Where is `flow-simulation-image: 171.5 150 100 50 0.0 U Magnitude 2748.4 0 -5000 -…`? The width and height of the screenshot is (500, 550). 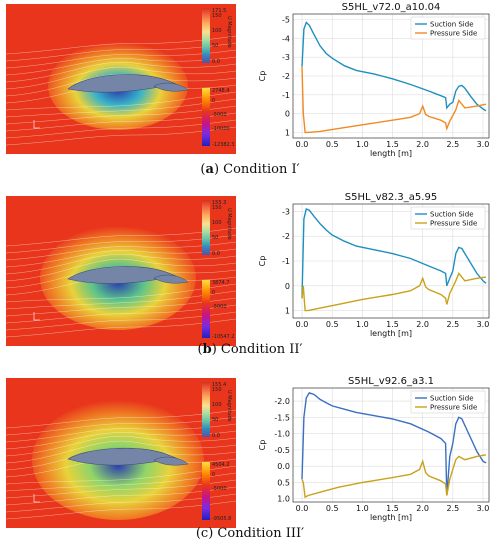 flow-simulation-image: 171.5 150 100 50 0.0 U Magnitude 2748.4 0 -5000 -… is located at coordinates (121, 79).